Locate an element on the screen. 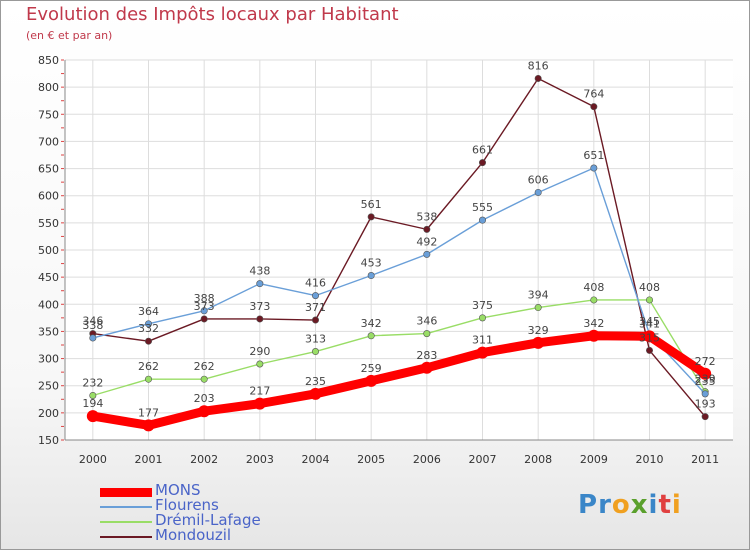 The width and height of the screenshot is (750, 550). y-tick-label: 350 is located at coordinates (48, 331).